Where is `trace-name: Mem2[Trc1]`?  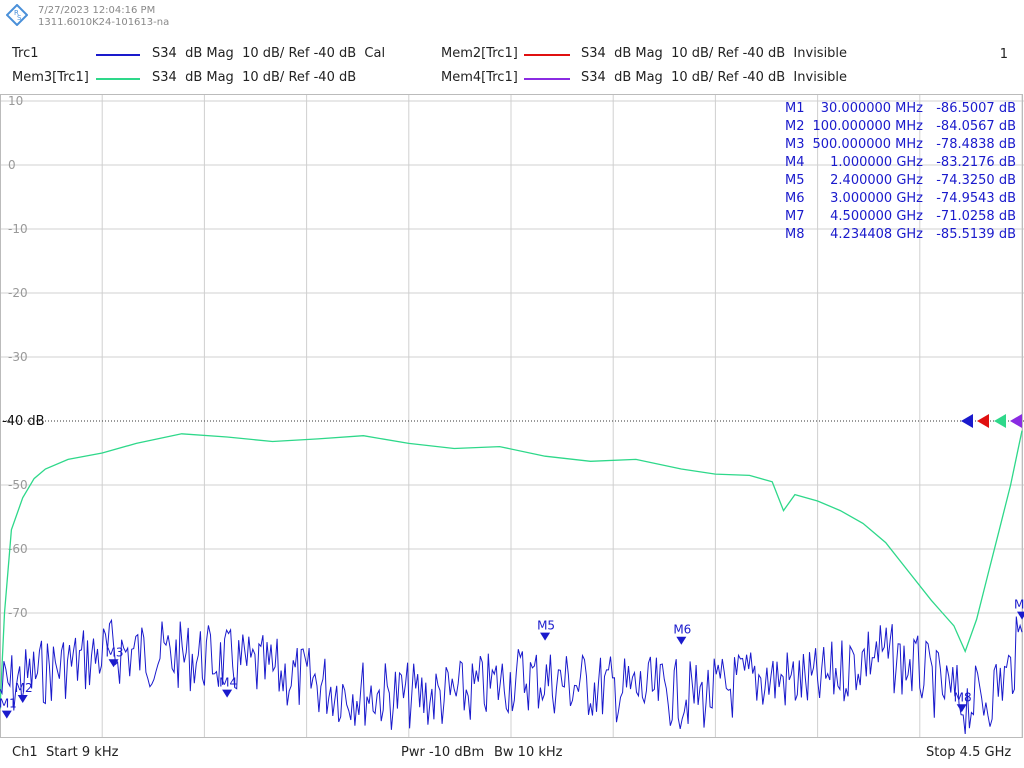 trace-name: Mem2[Trc1] is located at coordinates (479, 53).